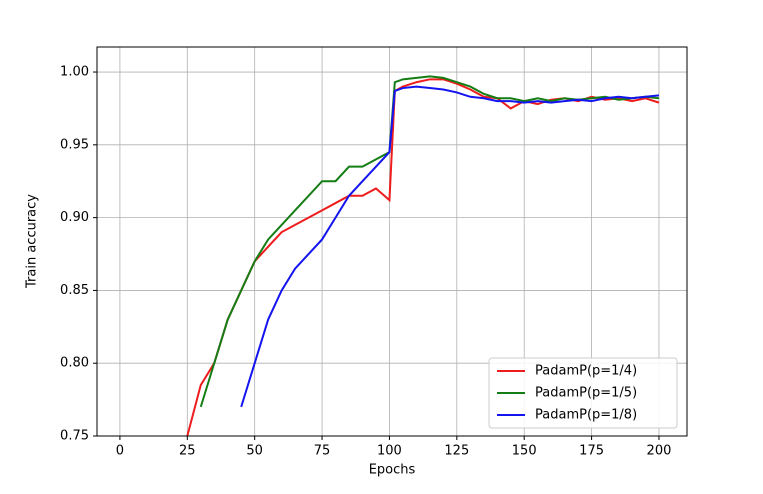  Describe the element at coordinates (74, 290) in the screenshot. I see `y-tick-label: 0.85` at that location.